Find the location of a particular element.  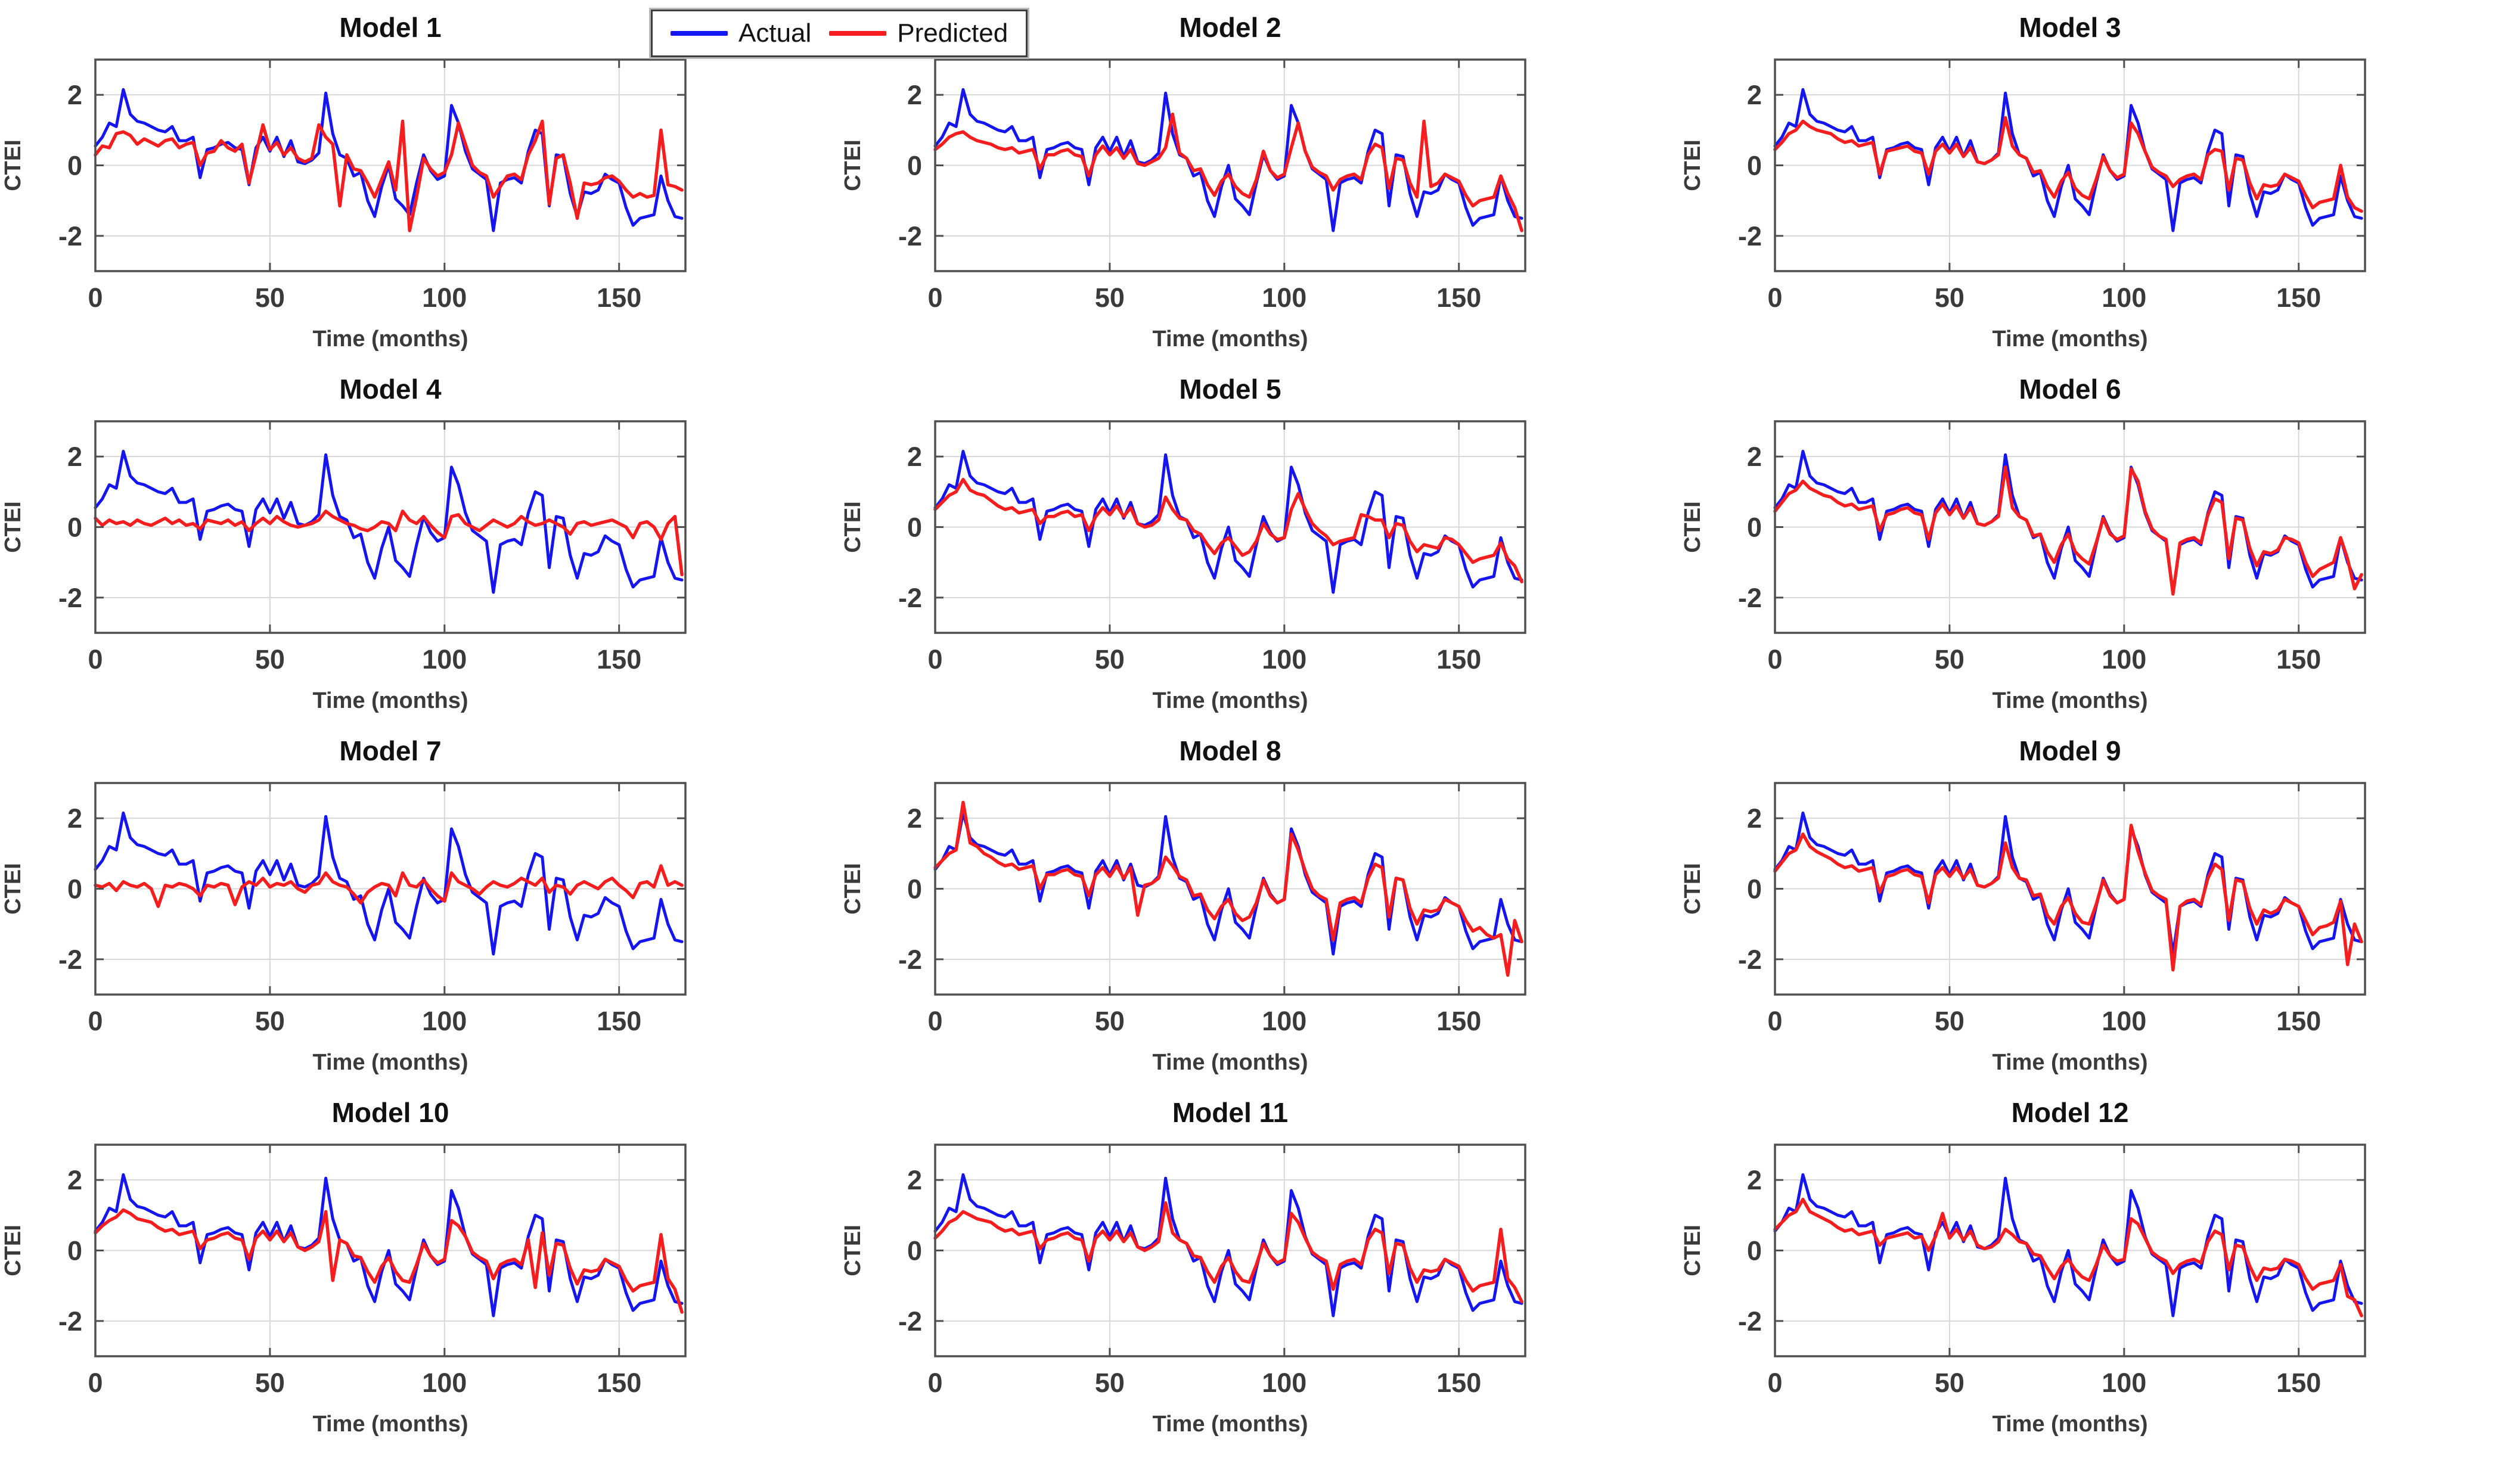

chart-model-6: Model 6 -2 0 2 0 50 100 150 Time (months) CTEI is located at coordinates (2023, 543).